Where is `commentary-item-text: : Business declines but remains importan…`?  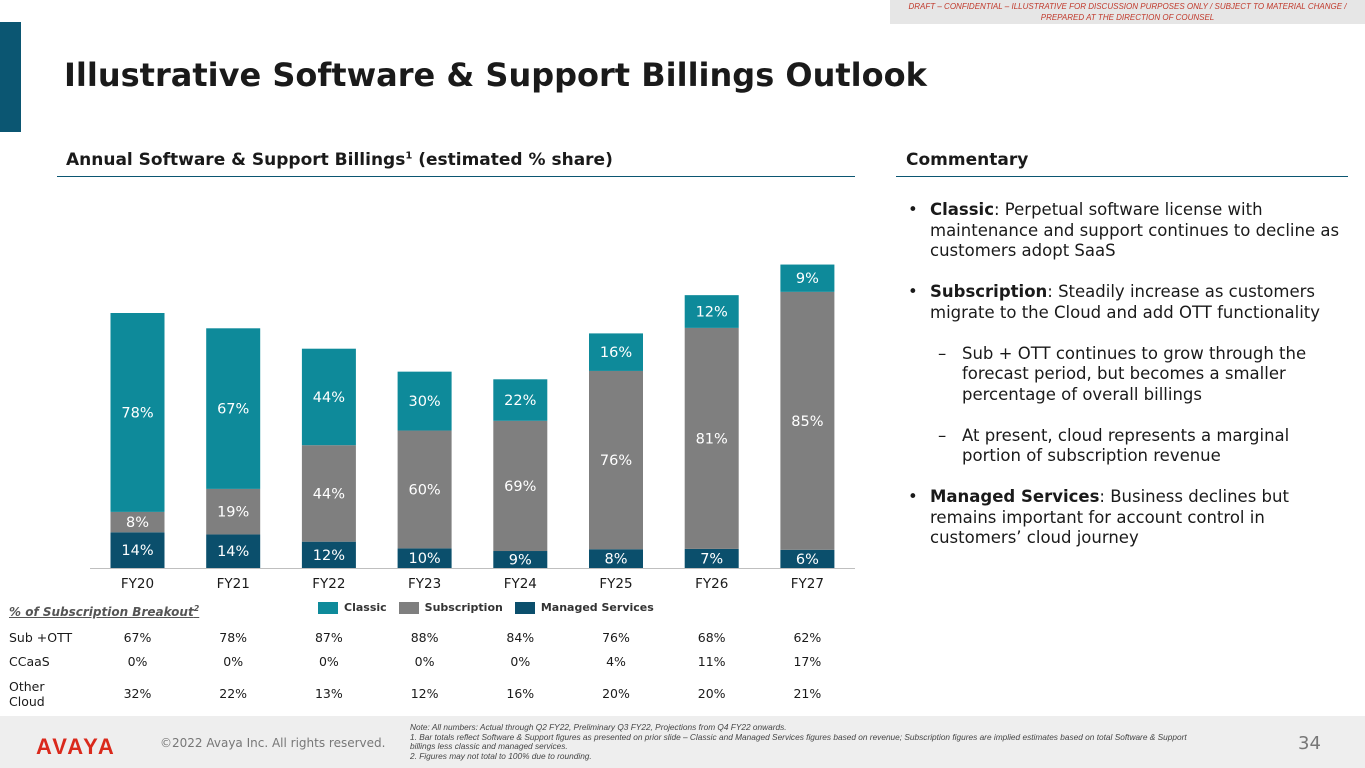
commentary-item-text: : Business declines but remains importan… is located at coordinates (1109, 517).